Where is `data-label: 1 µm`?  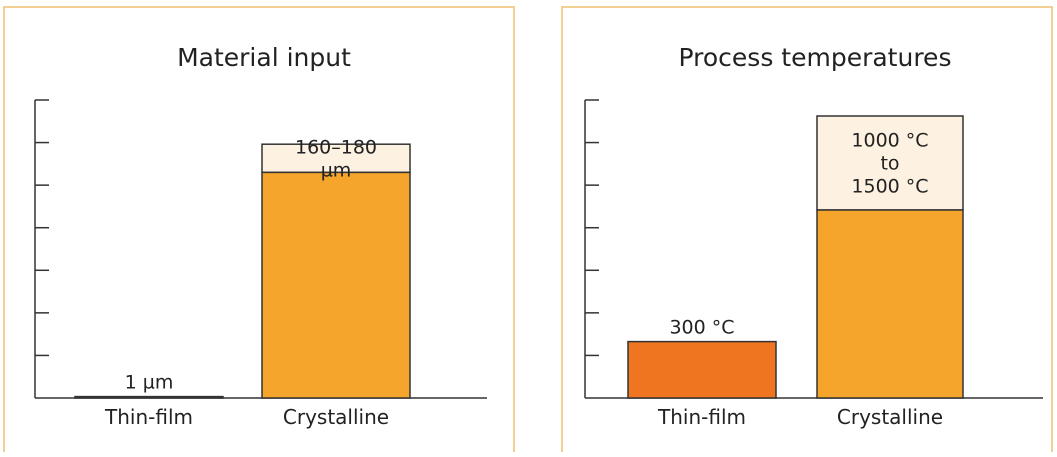
data-label: 1 µm is located at coordinates (149, 383).